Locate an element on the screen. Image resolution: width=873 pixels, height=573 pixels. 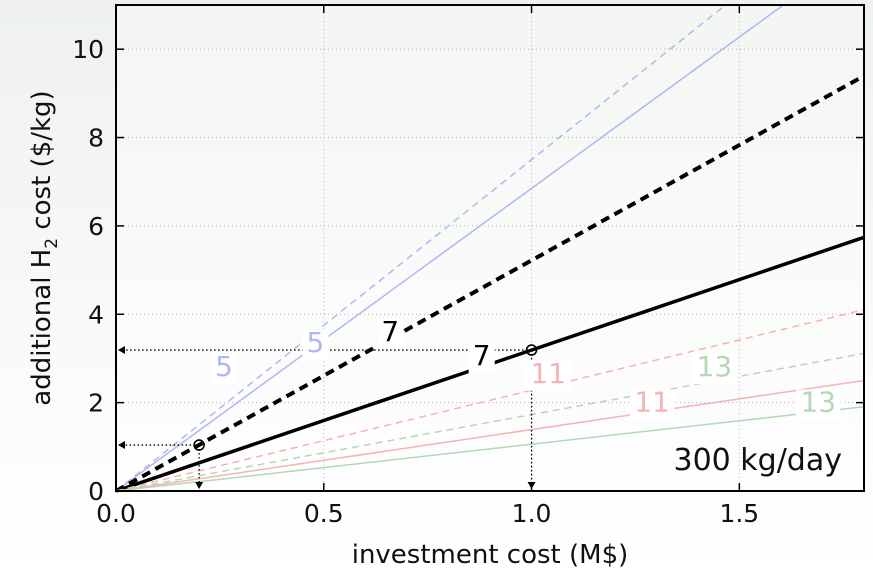
annotation-text: 300 kg/day is located at coordinates (757, 460).